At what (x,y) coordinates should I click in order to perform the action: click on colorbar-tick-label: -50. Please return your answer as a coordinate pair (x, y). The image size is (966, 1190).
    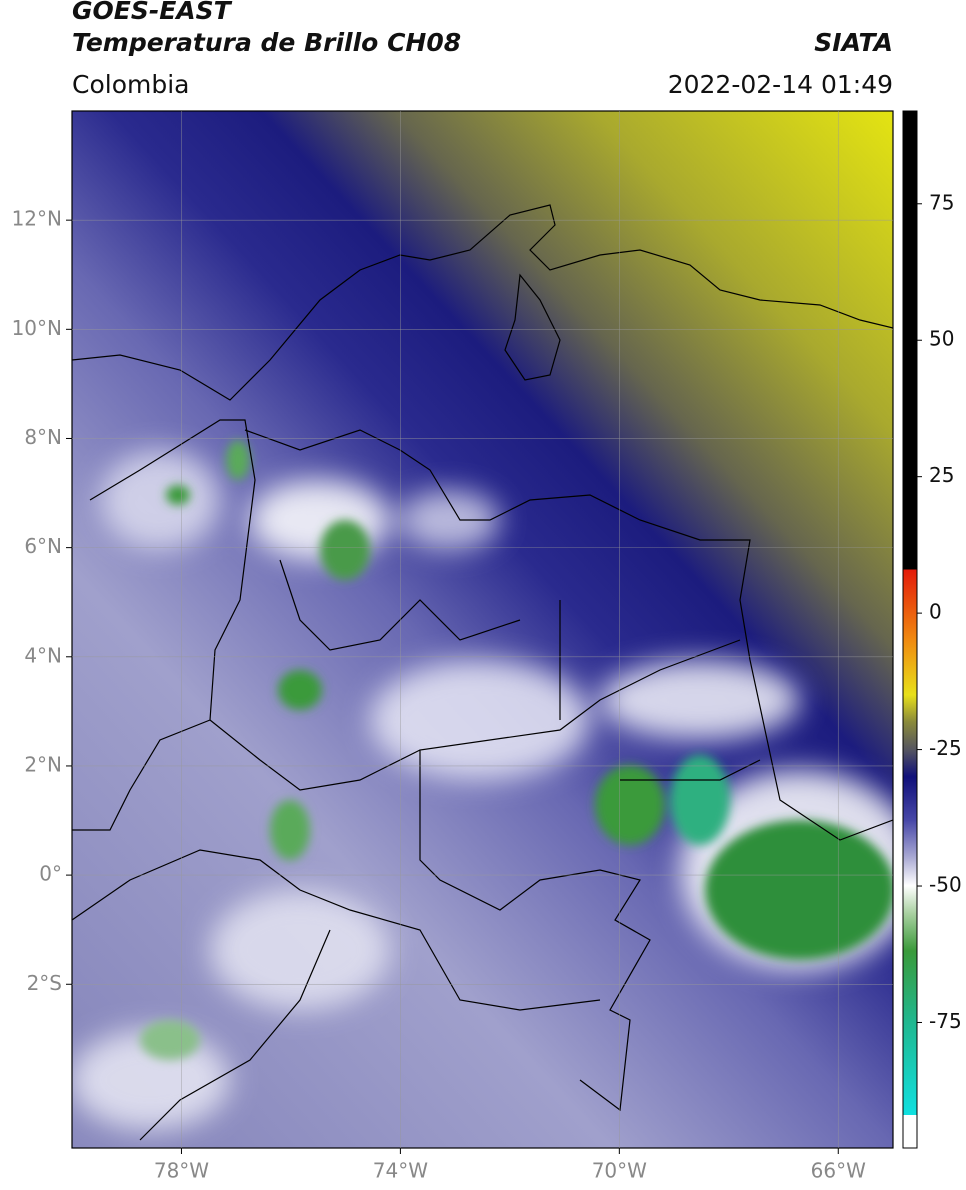
    Looking at the image, I should click on (945, 885).